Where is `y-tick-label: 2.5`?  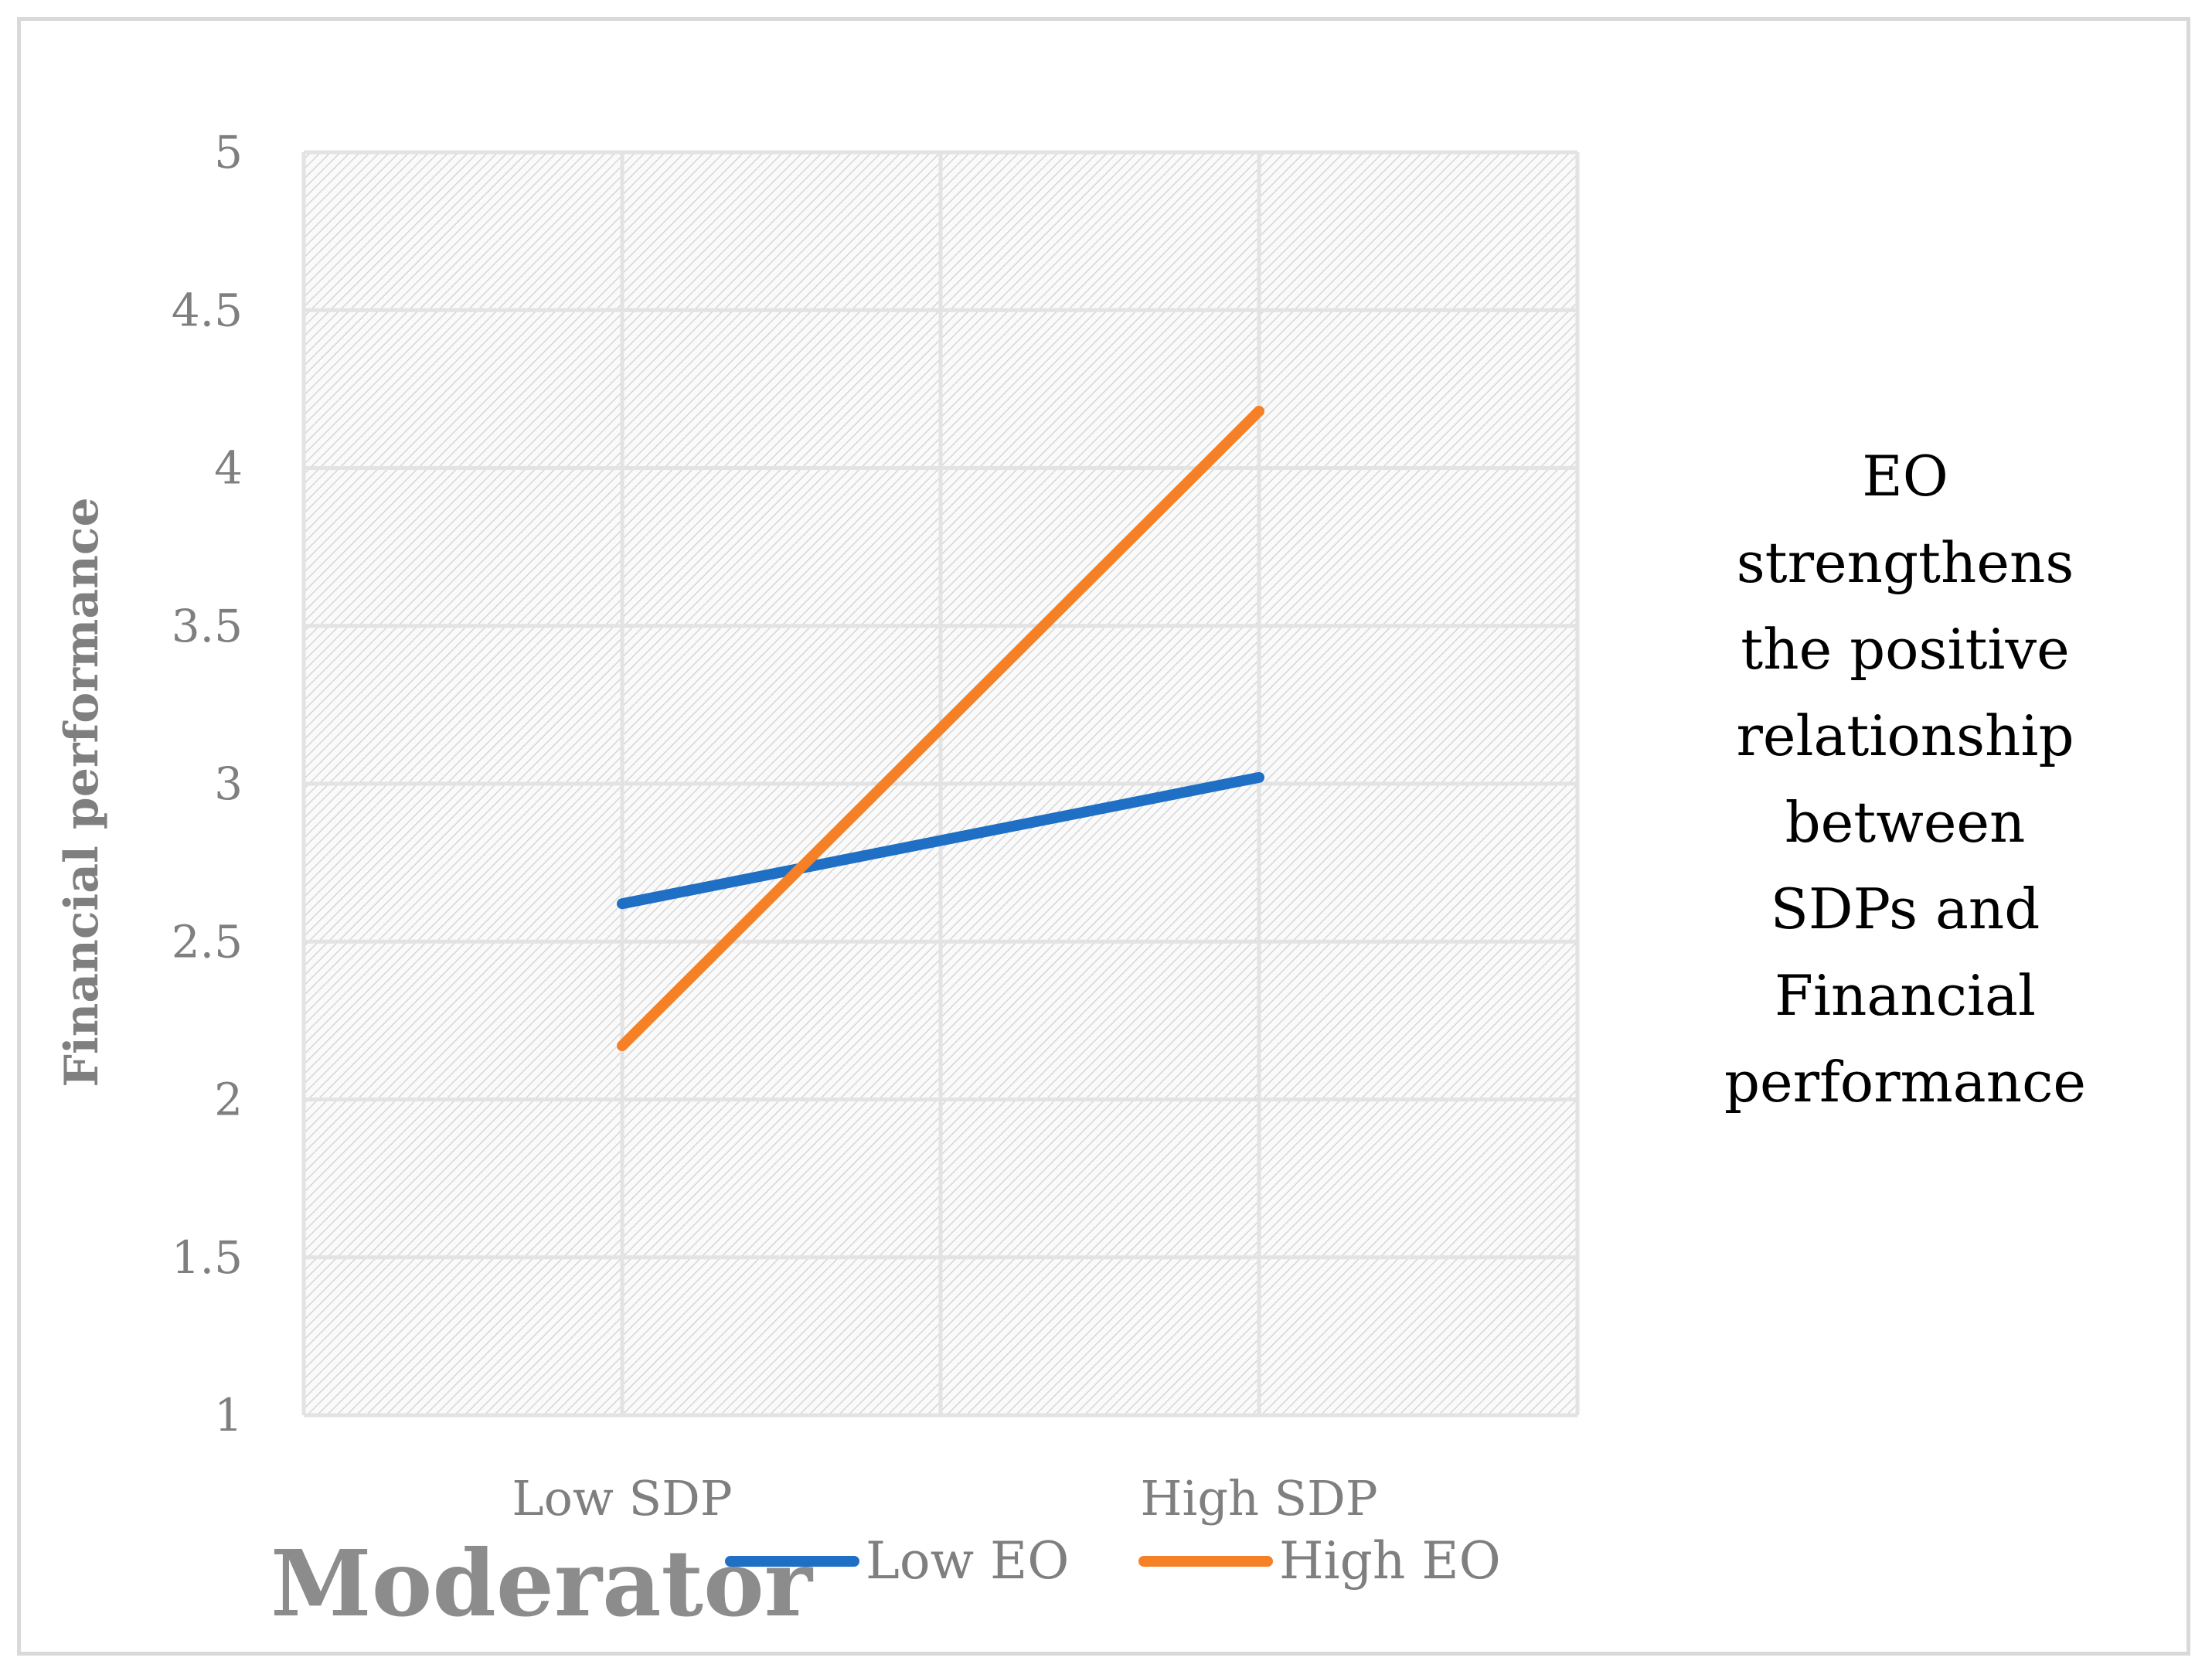
y-tick-label: 2.5 is located at coordinates (207, 941).